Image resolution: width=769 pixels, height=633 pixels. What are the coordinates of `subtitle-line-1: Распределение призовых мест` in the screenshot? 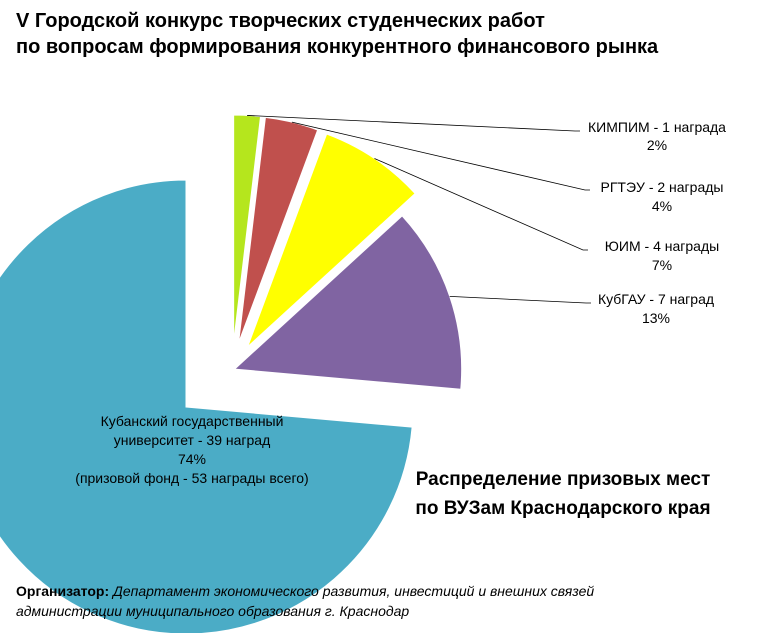 It's located at (563, 479).